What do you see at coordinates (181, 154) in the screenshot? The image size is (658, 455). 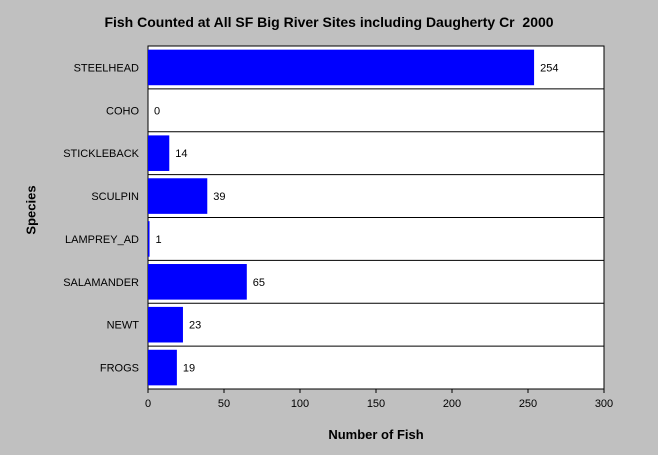 I see `data-label: 14` at bounding box center [181, 154].